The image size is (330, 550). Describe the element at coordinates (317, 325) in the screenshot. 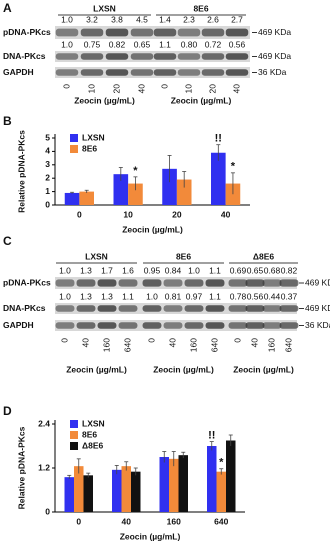

I see `size-label: 36 KDa` at that location.